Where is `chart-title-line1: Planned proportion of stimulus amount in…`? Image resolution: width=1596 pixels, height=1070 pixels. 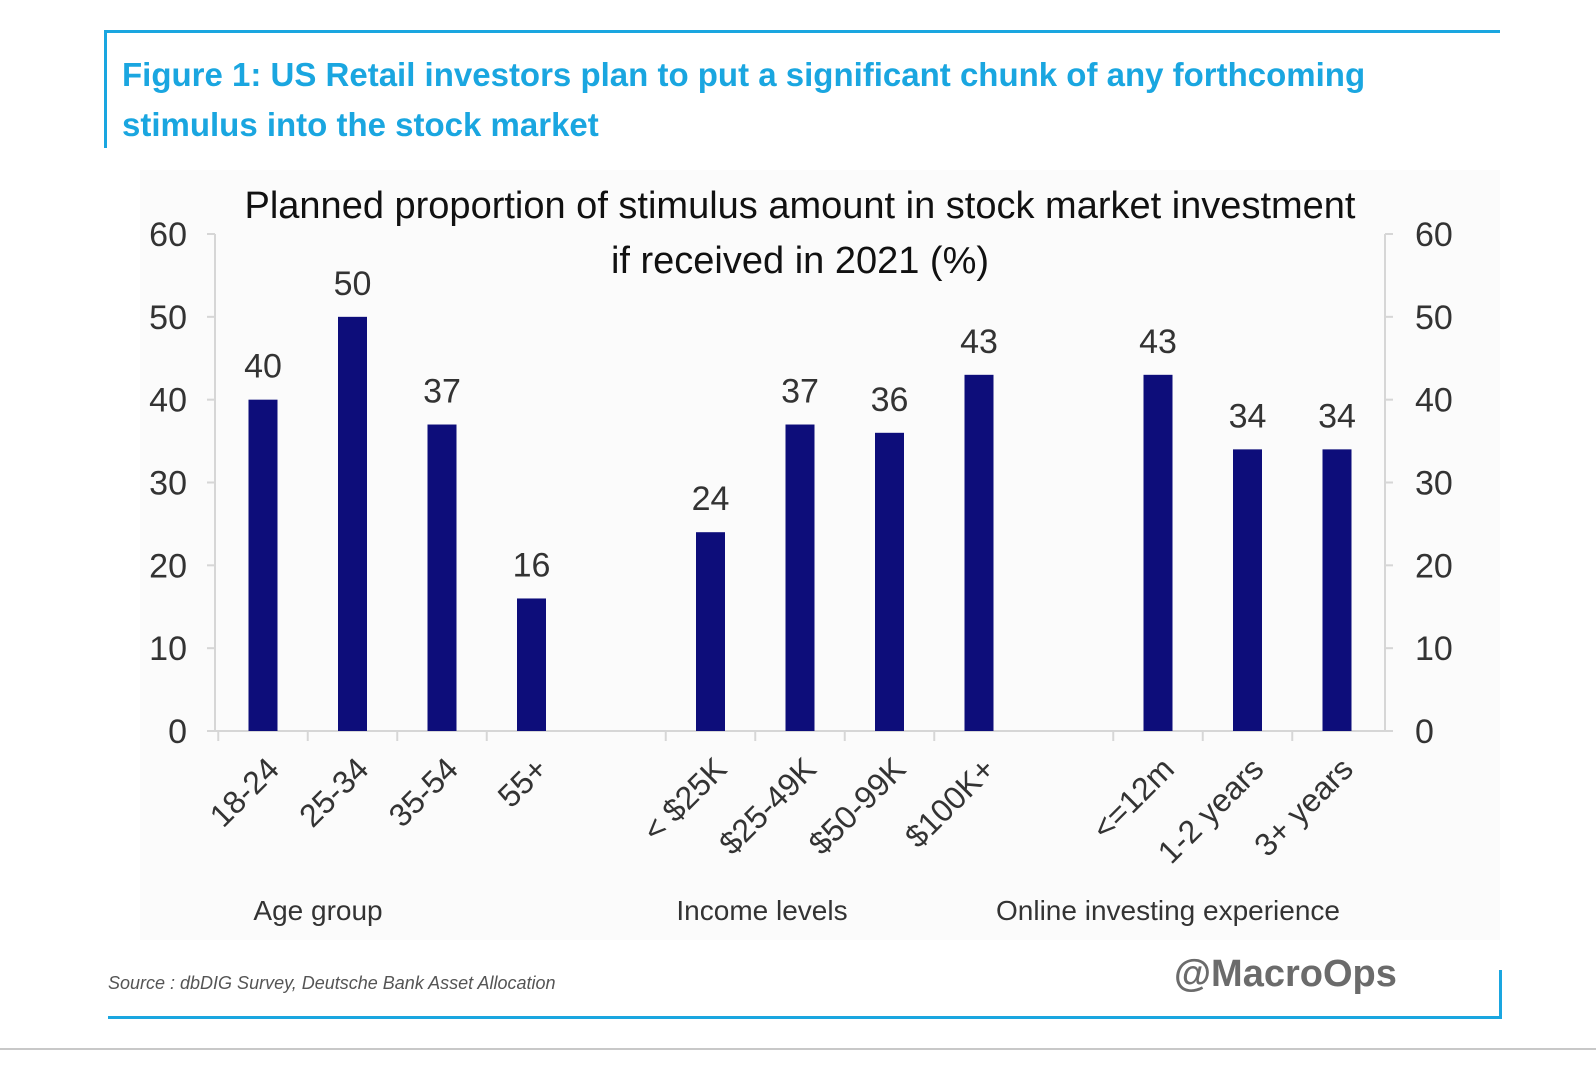 chart-title-line1: Planned proportion of stimulus amount in… is located at coordinates (800, 206).